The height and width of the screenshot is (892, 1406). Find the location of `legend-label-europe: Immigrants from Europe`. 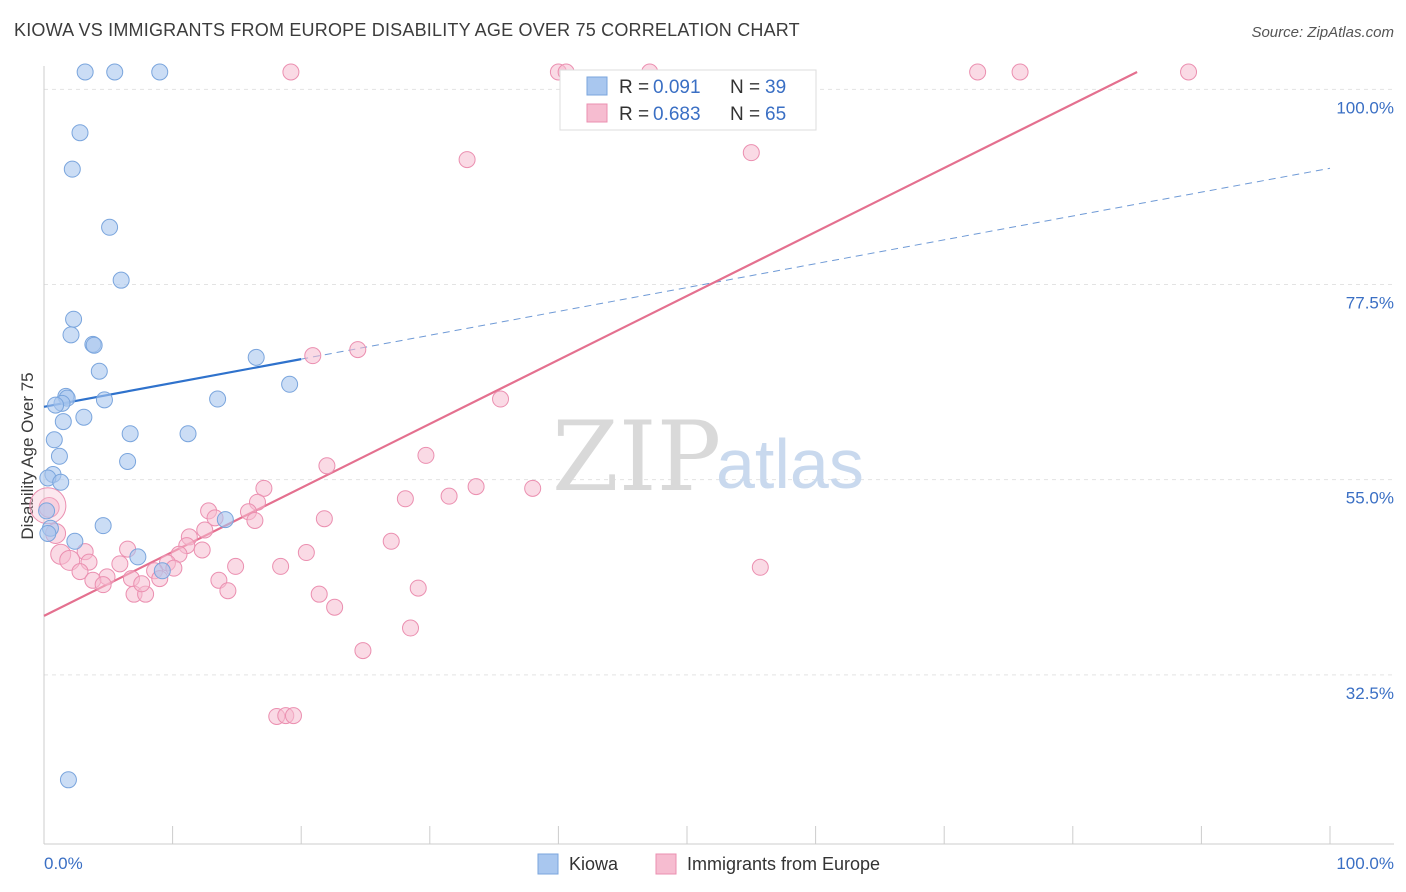

legend-label-europe: Immigrants from Europe is located at coordinates (783, 864).